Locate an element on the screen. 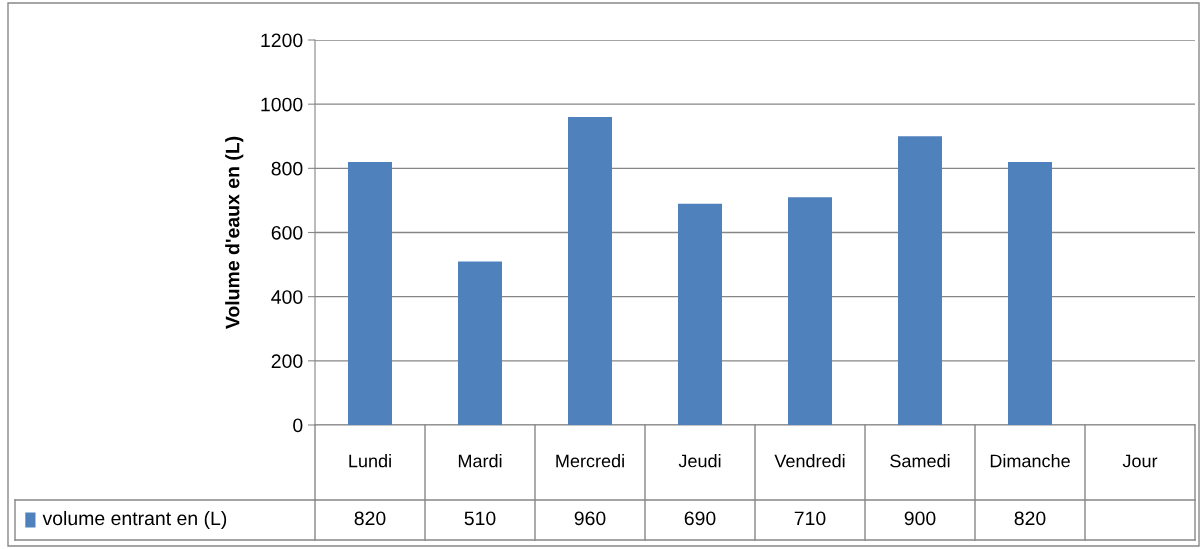 Image resolution: width=1203 pixels, height=549 pixels. x-tick-label: Lundi is located at coordinates (370, 461).